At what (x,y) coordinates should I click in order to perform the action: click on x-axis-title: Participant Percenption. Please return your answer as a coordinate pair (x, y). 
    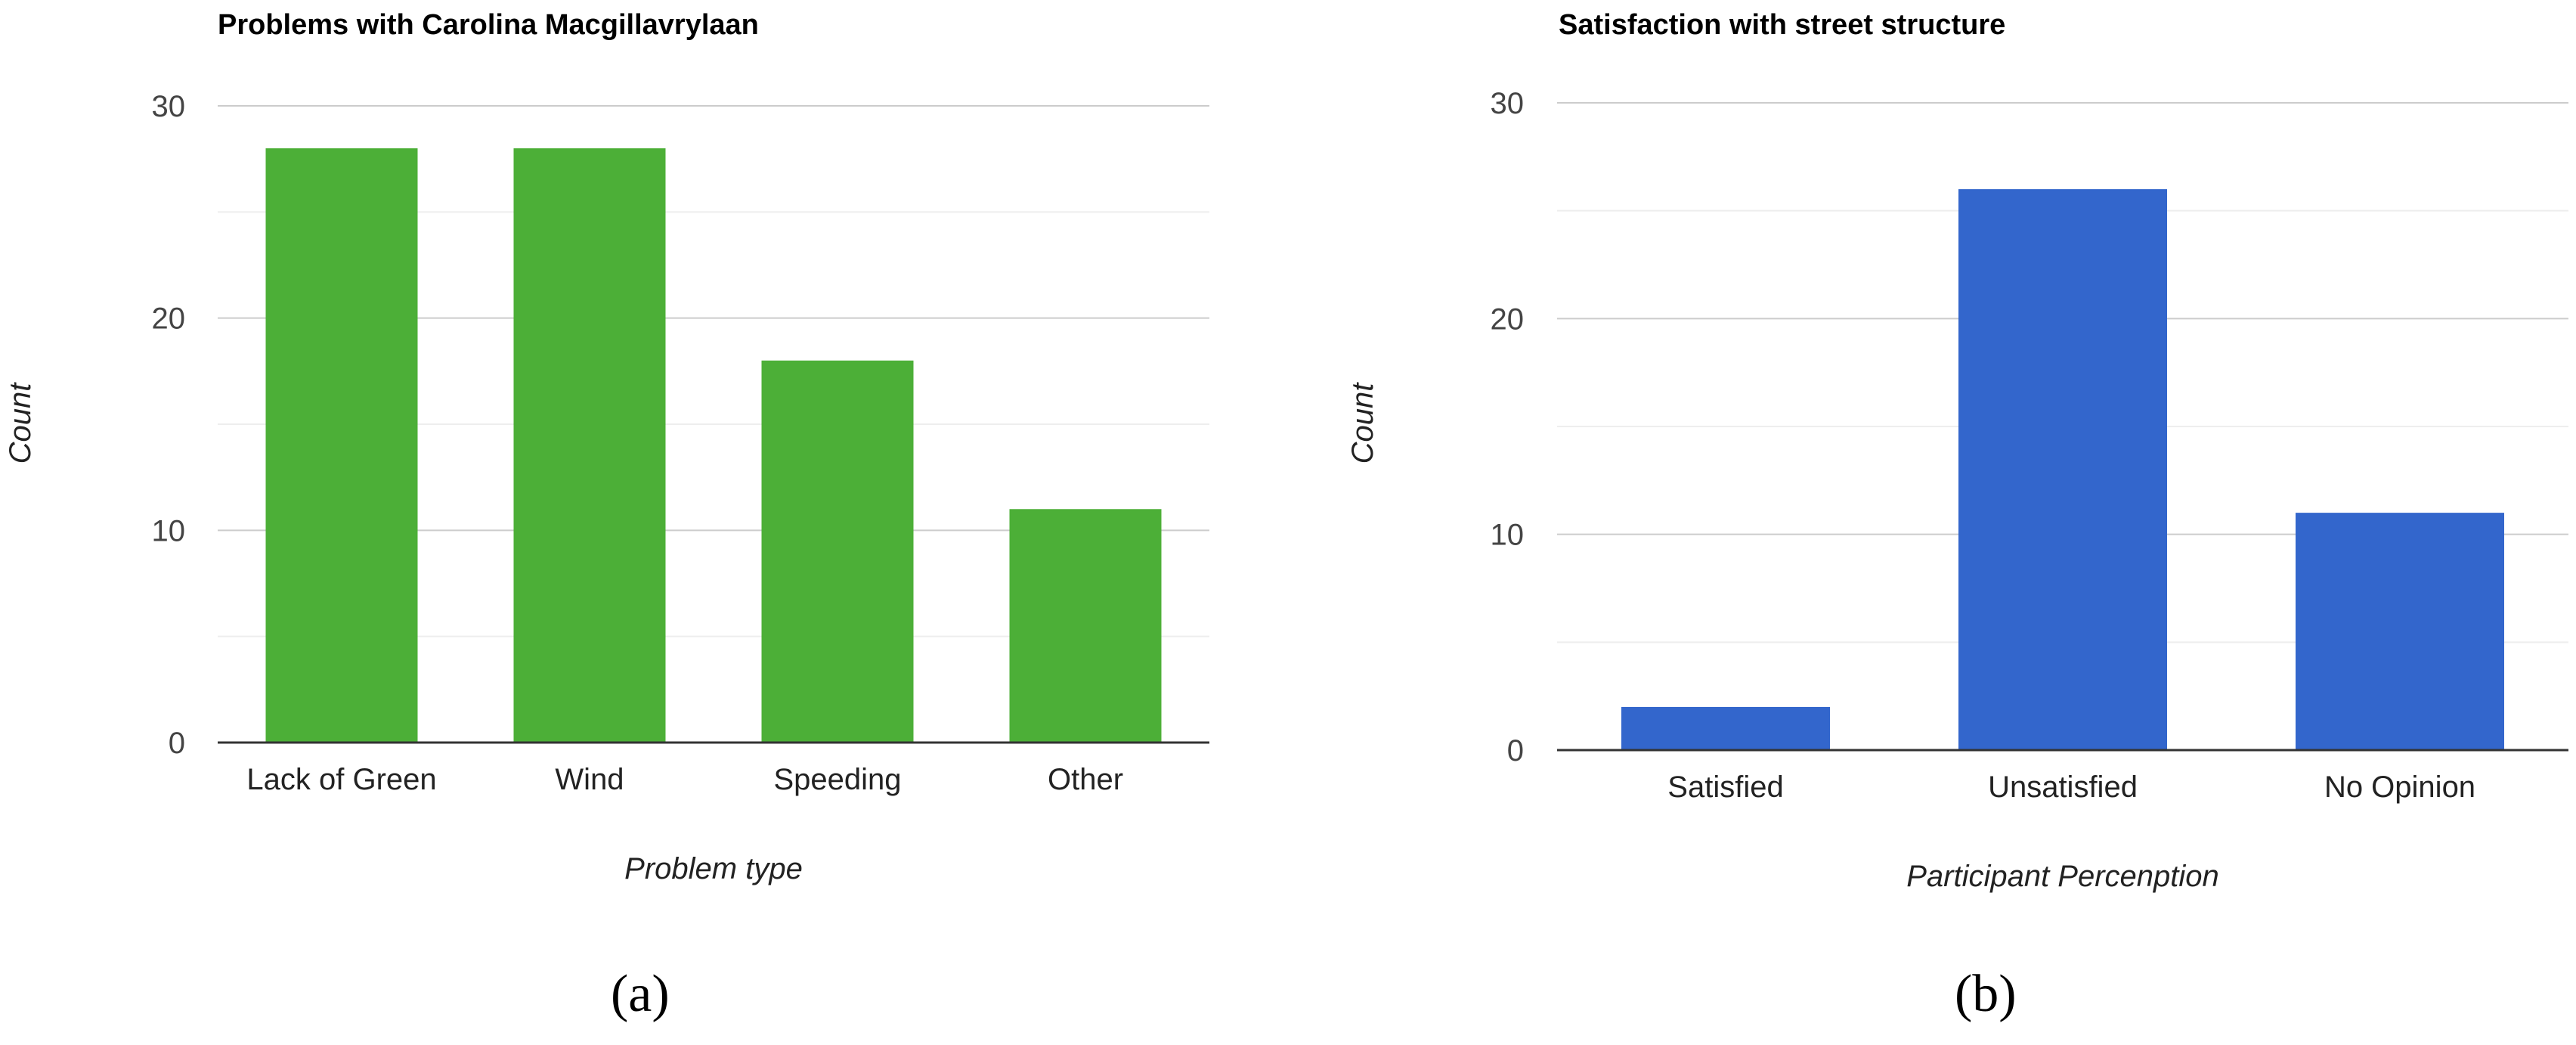
    Looking at the image, I should click on (2062, 876).